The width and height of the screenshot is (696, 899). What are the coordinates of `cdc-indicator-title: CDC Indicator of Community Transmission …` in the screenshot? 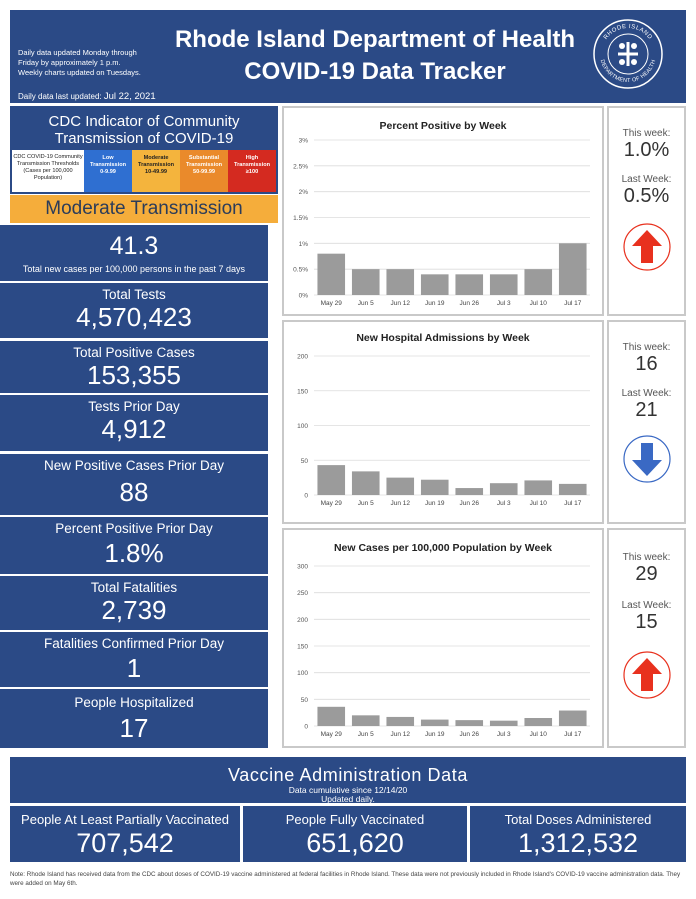 It's located at (144, 130).